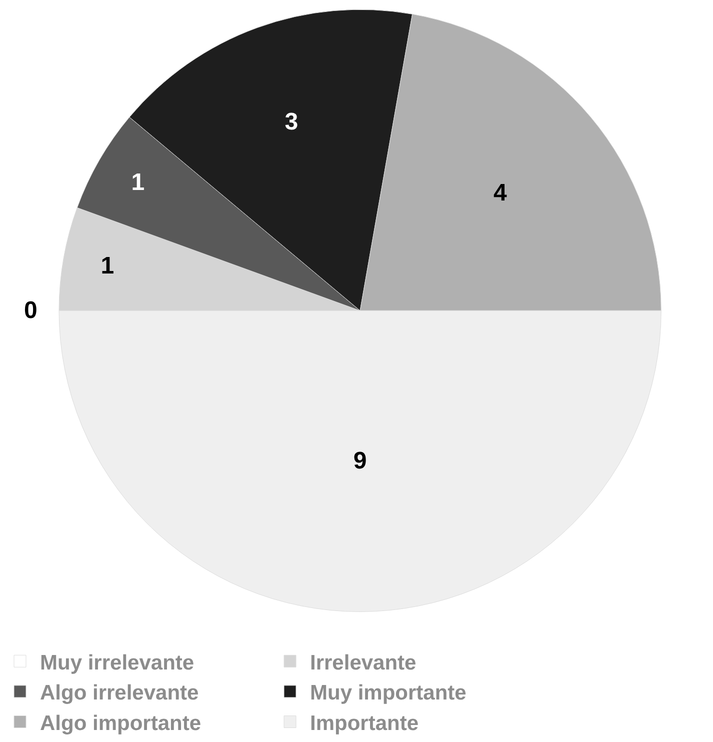 This screenshot has height=742, width=713. I want to click on legend-label: Muy importante, so click(388, 693).